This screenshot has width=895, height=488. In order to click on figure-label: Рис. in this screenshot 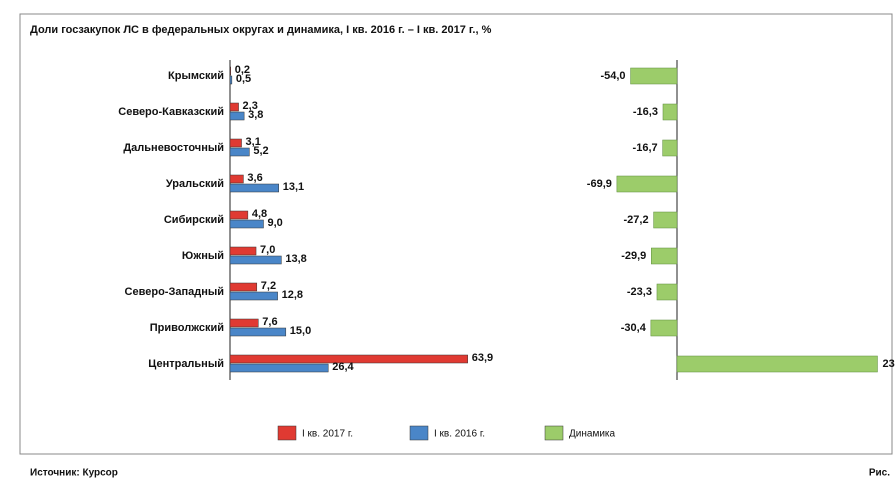, I will do `click(879, 473)`.